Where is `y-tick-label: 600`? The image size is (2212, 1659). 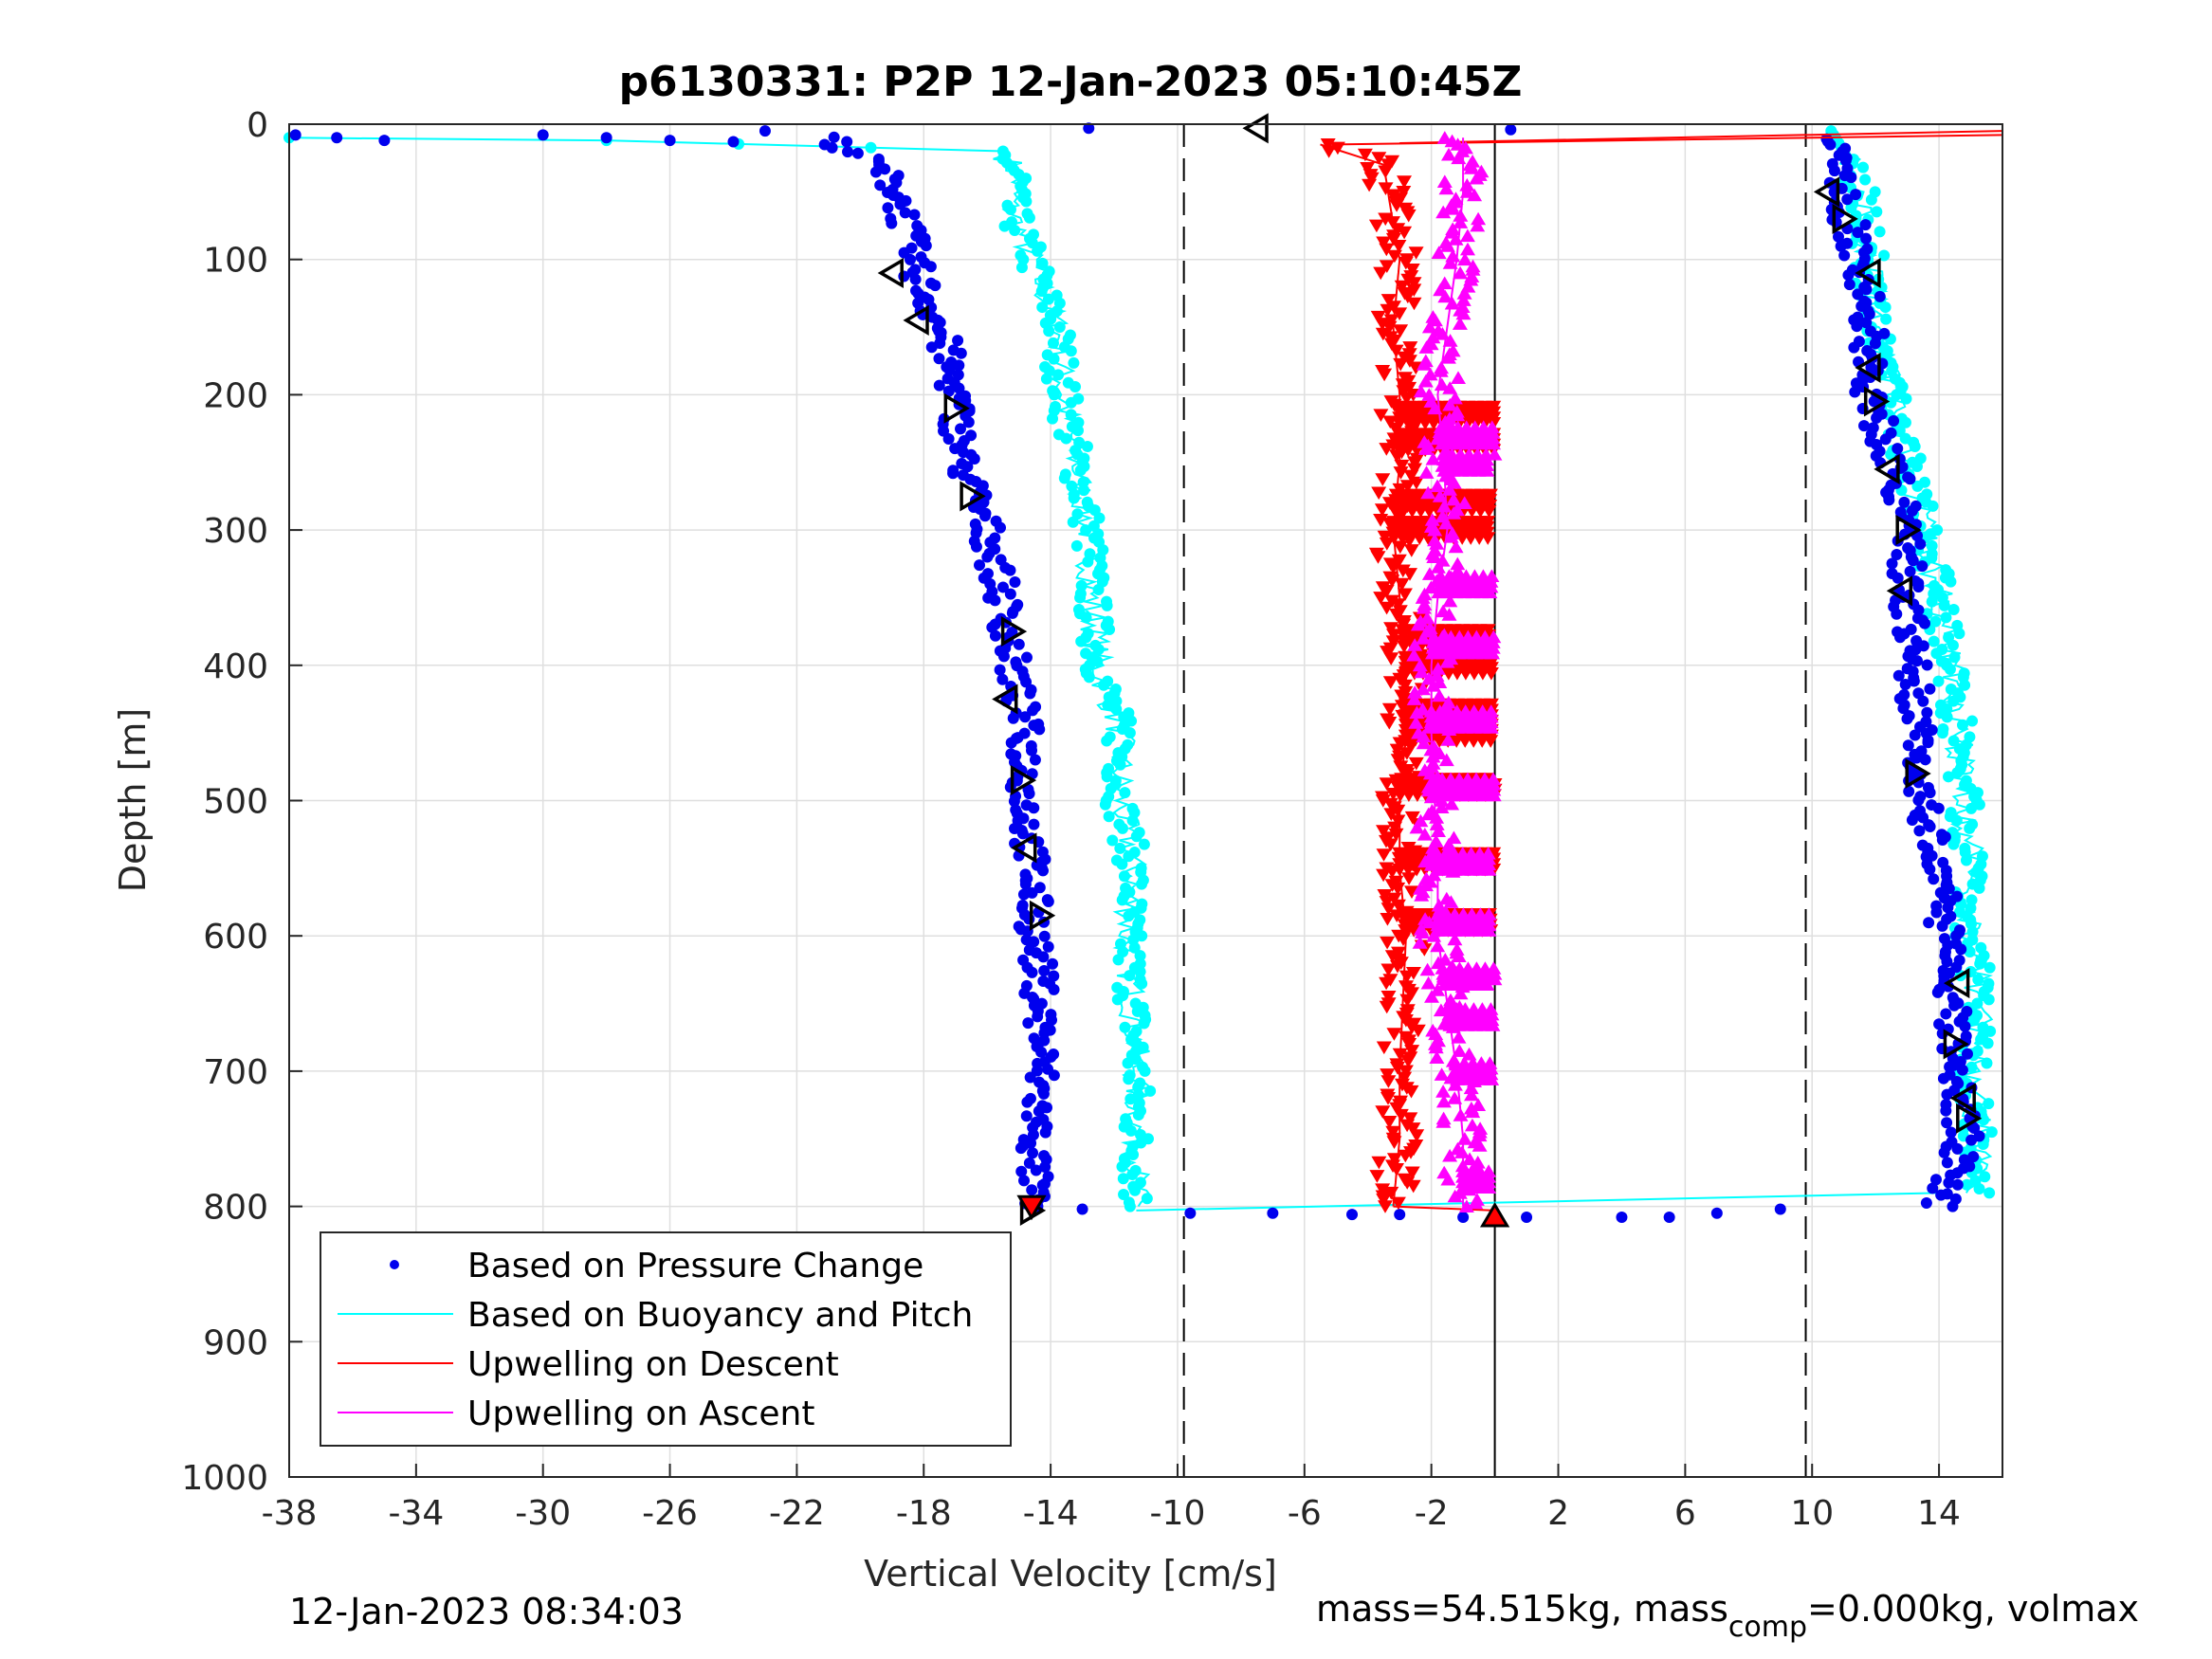 y-tick-label: 600 is located at coordinates (235, 937).